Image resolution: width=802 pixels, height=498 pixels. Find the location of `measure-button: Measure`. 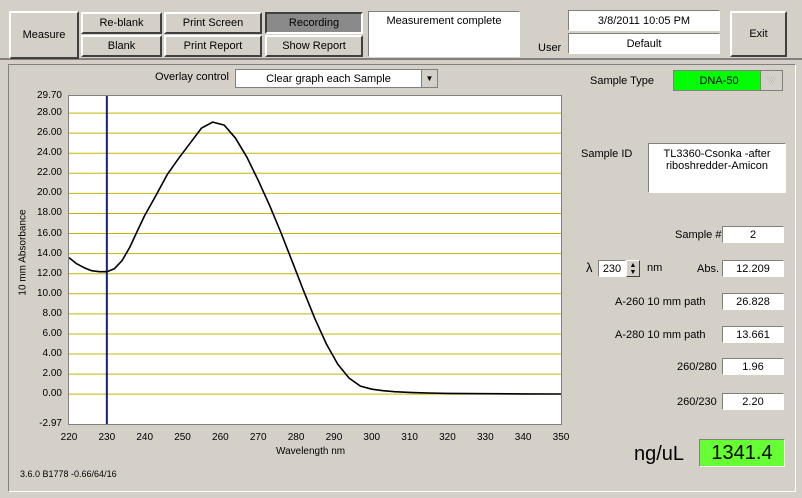

measure-button: Measure is located at coordinates (44, 35).